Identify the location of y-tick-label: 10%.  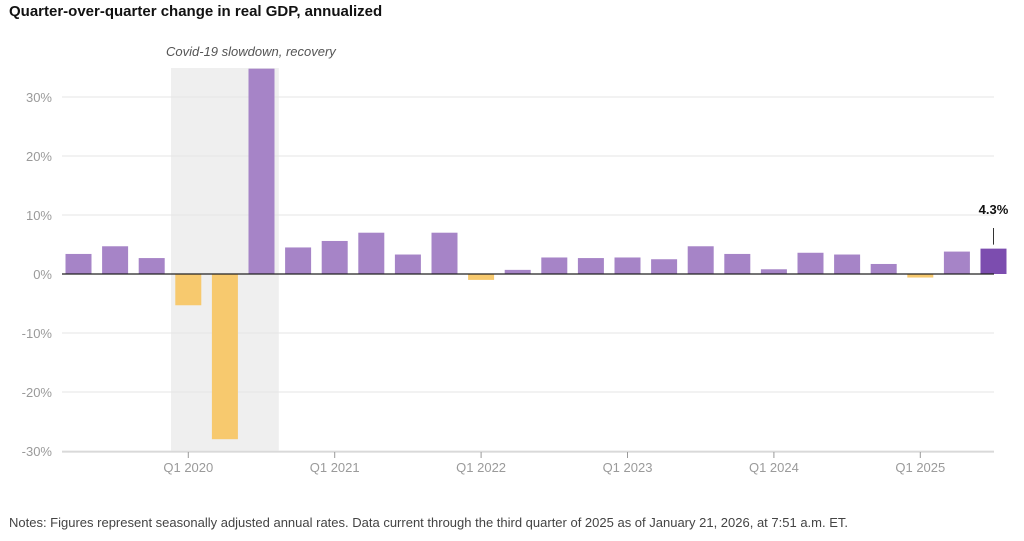
(39, 215).